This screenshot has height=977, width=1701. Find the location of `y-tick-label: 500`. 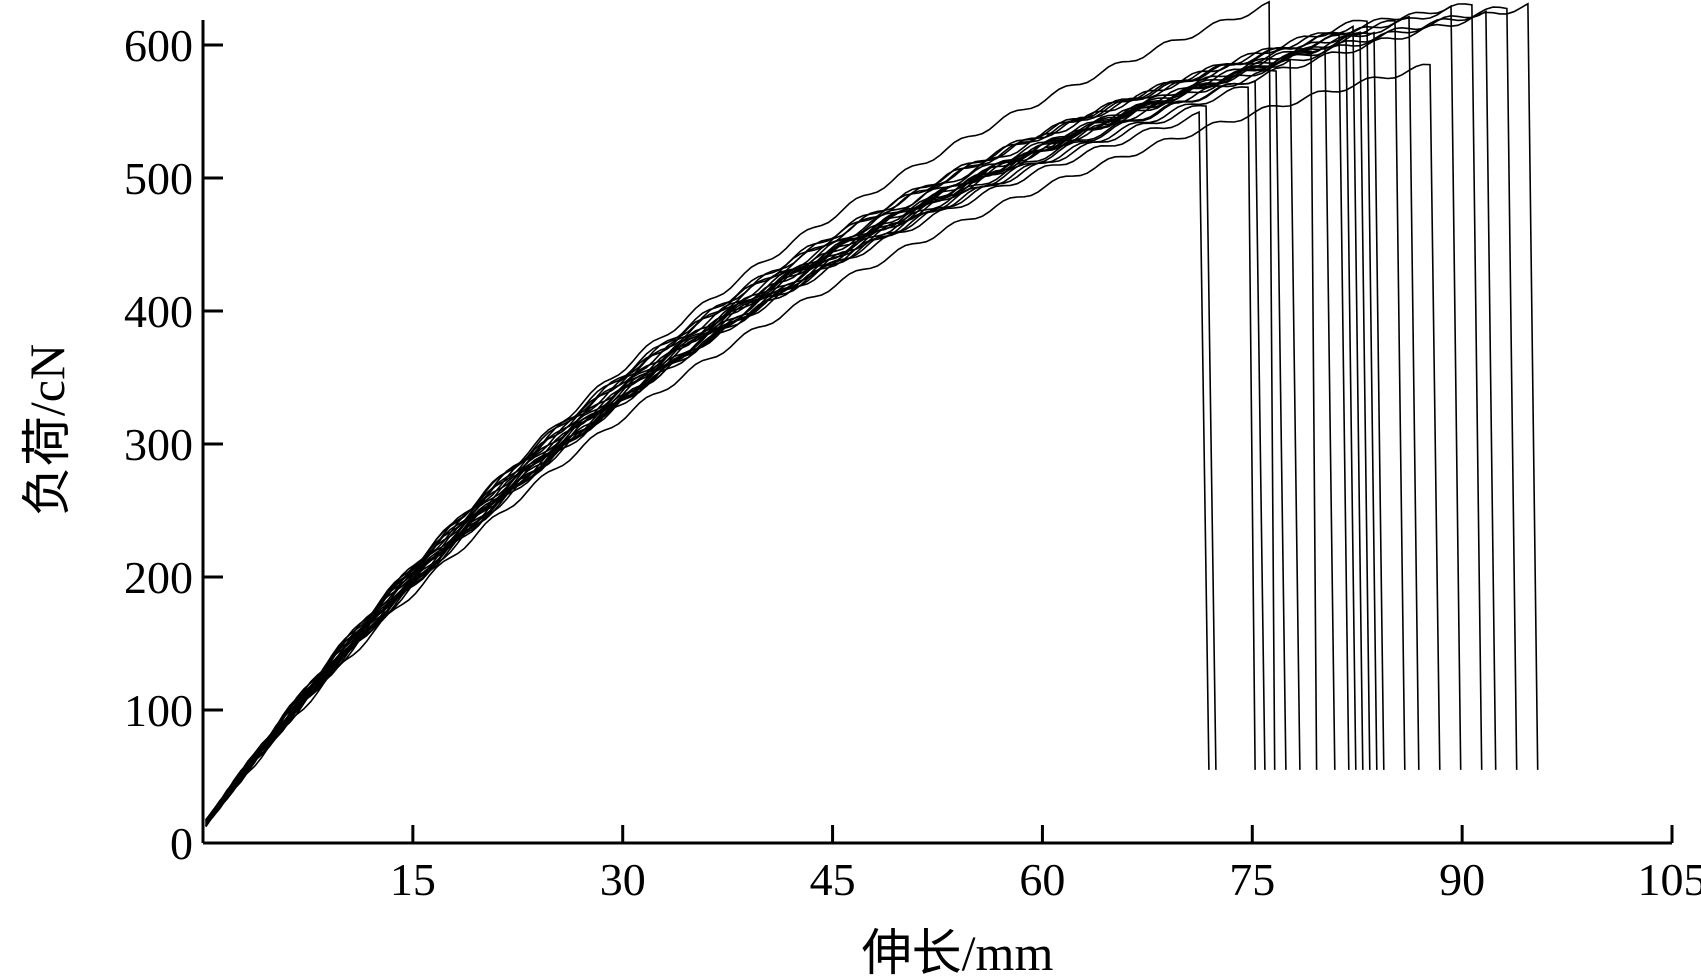

y-tick-label: 500 is located at coordinates (158, 178).